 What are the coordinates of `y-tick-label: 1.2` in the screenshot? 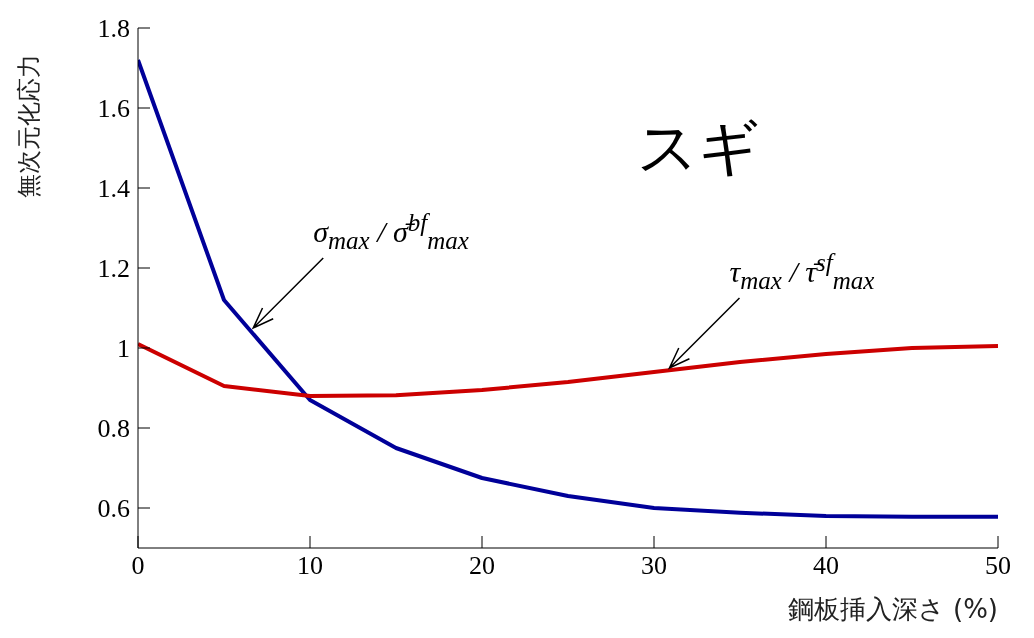 It's located at (113, 269).